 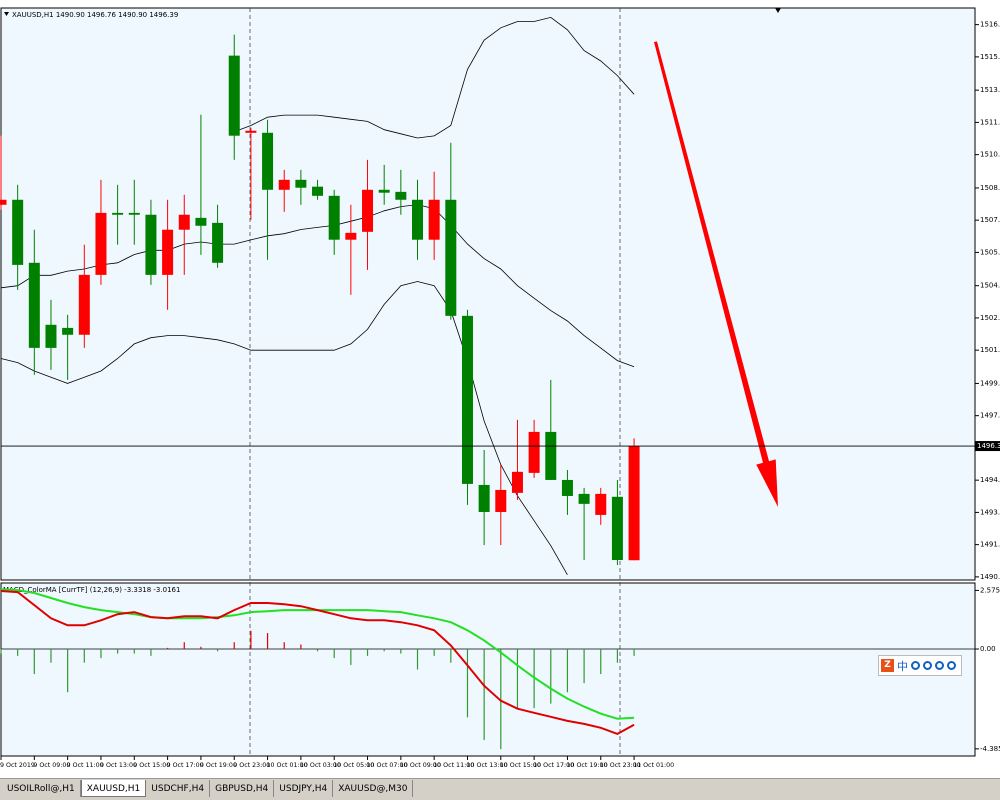 What do you see at coordinates (902, 666) in the screenshot?
I see `toolbar-text: 中` at bounding box center [902, 666].